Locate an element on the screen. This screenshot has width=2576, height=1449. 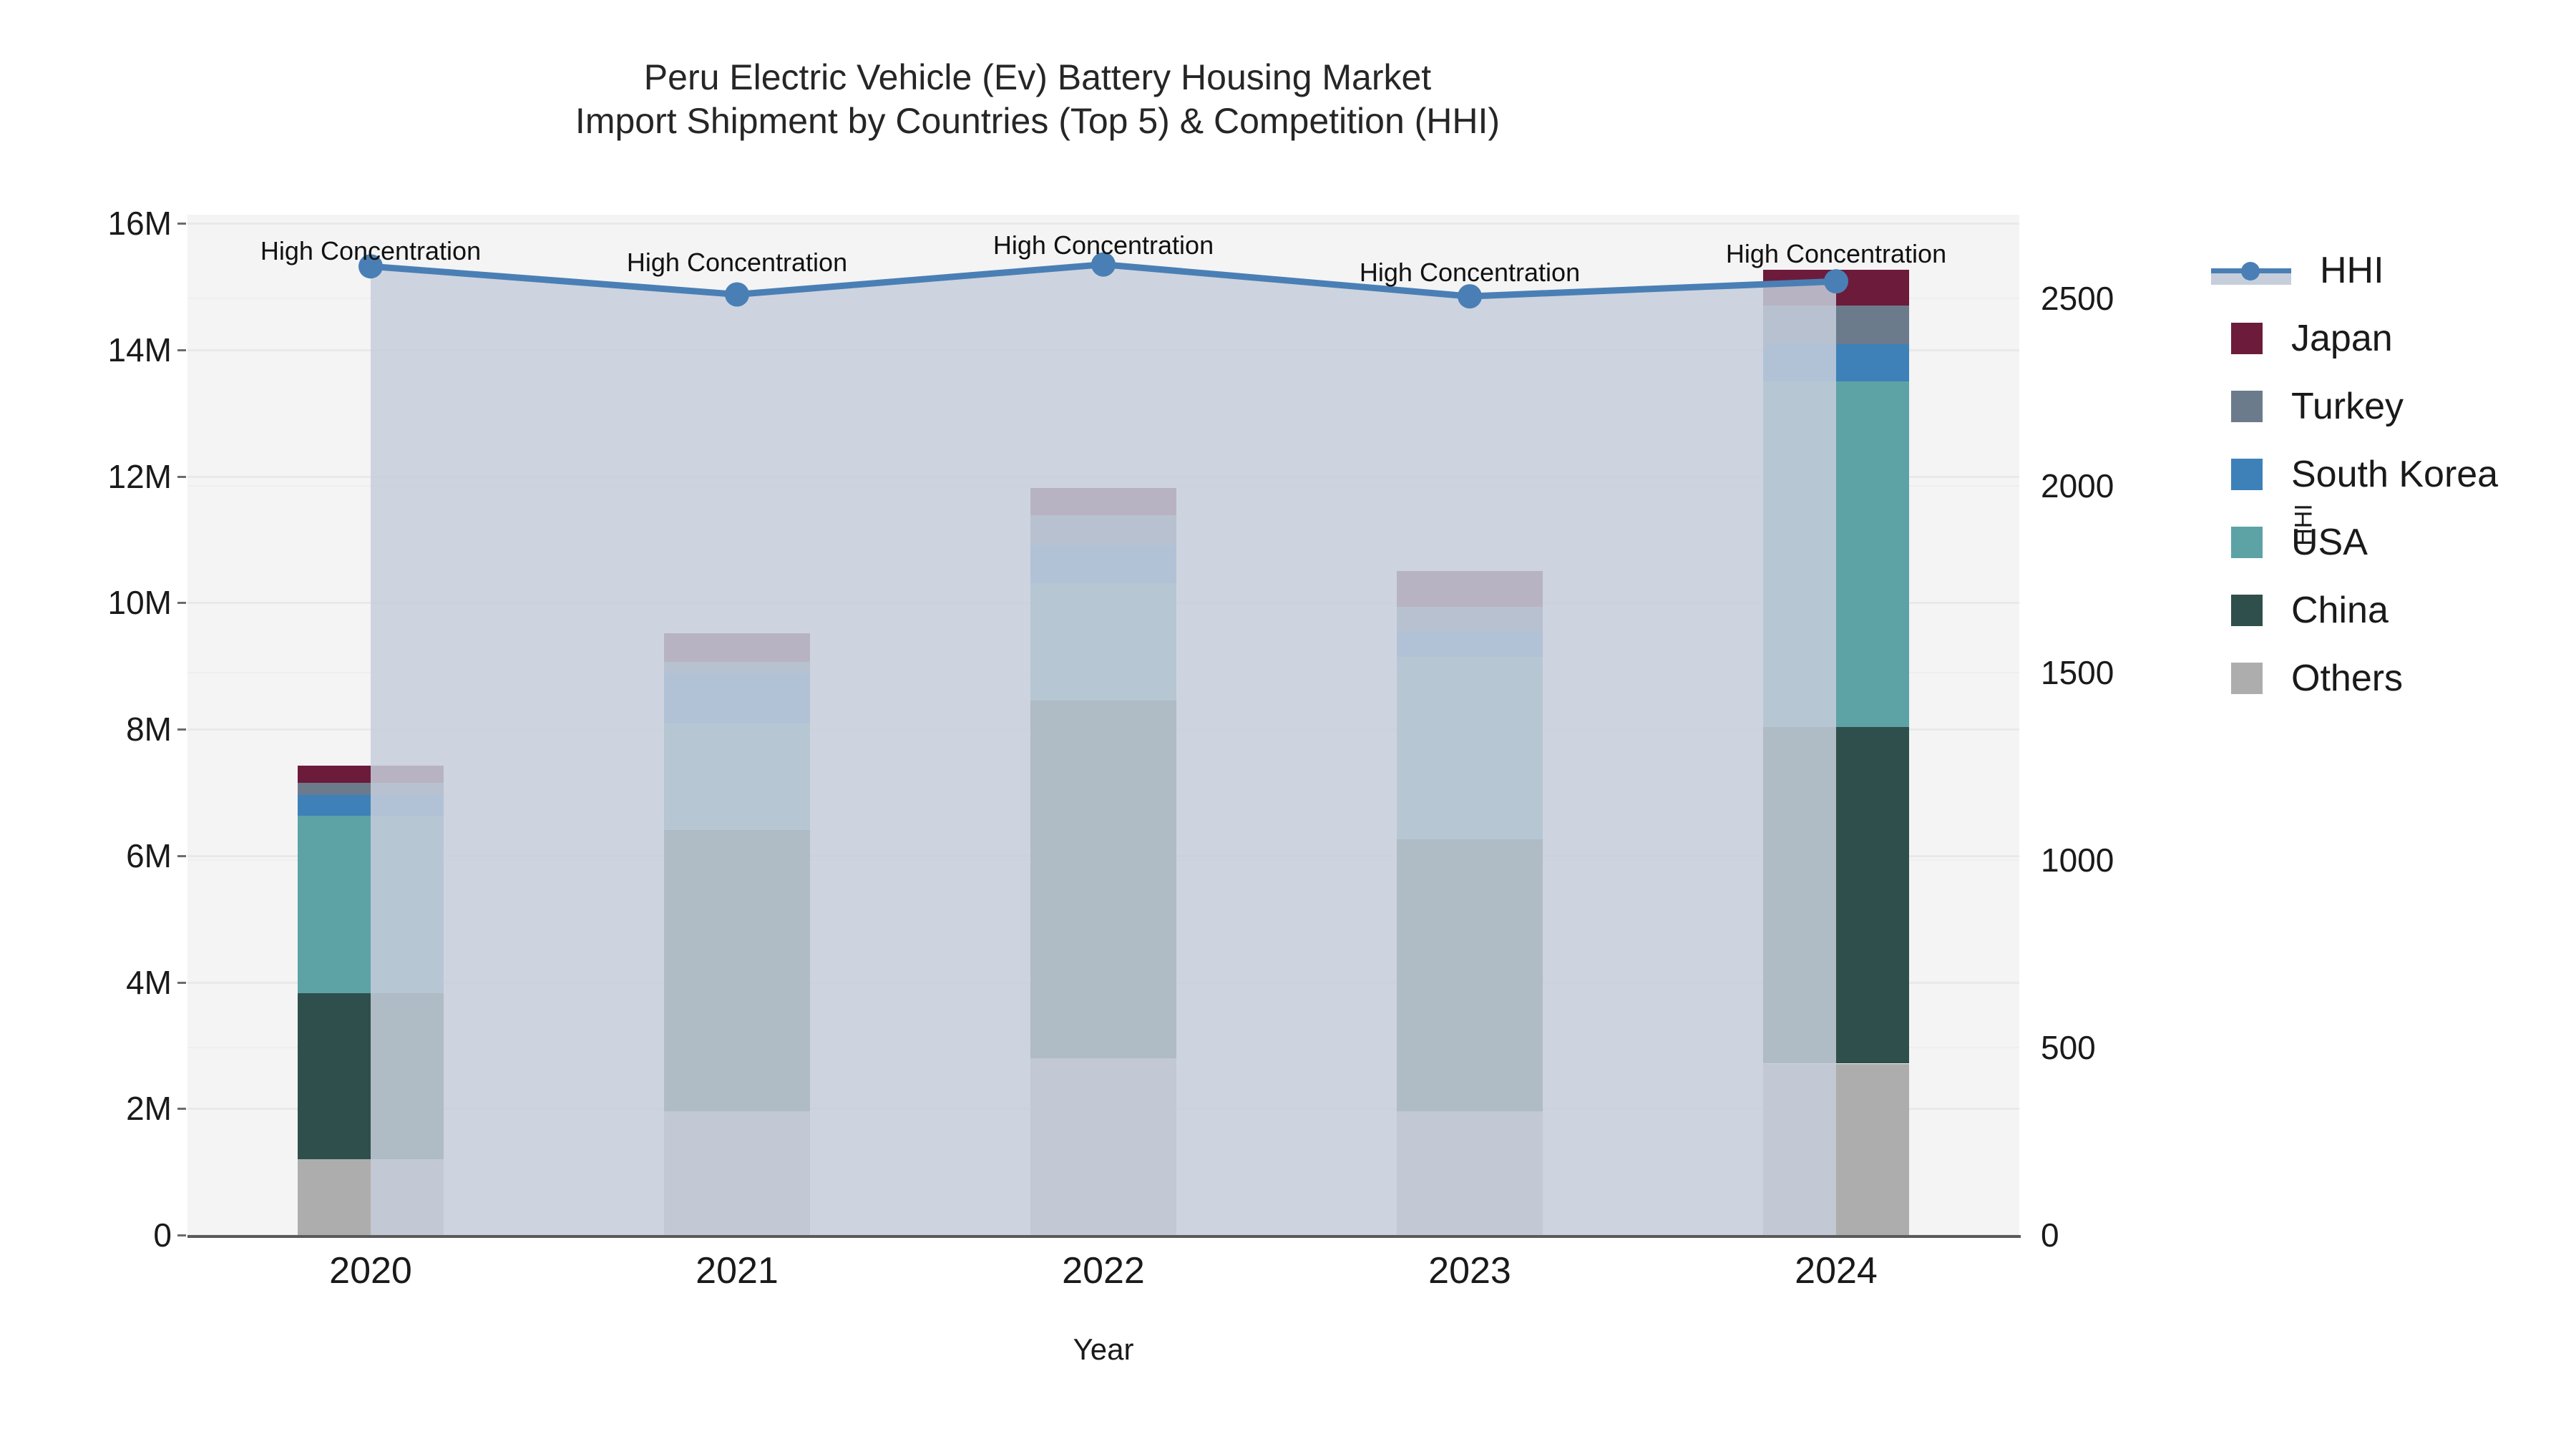
y-axis-right-tick-1500: 1500 is located at coordinates (2077, 673).